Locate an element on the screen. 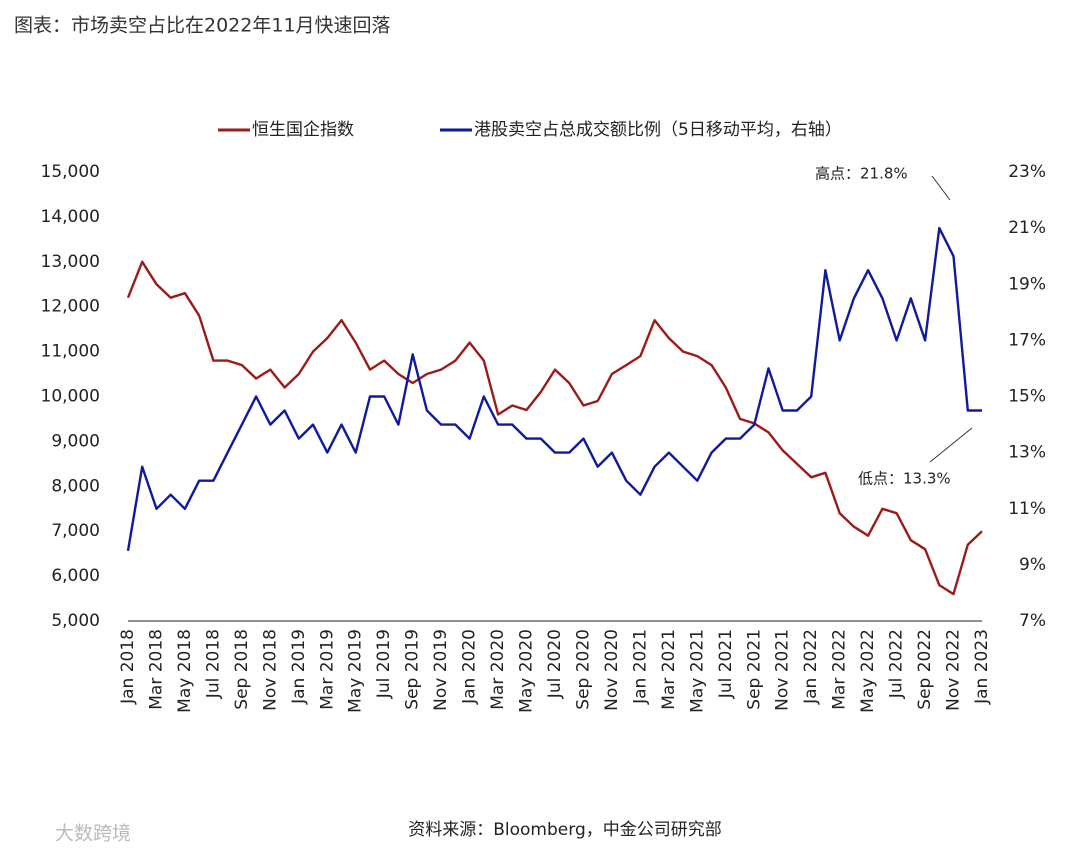 The height and width of the screenshot is (854, 1080). x-tick-label: Mar 2022 is located at coordinates (840, 669).